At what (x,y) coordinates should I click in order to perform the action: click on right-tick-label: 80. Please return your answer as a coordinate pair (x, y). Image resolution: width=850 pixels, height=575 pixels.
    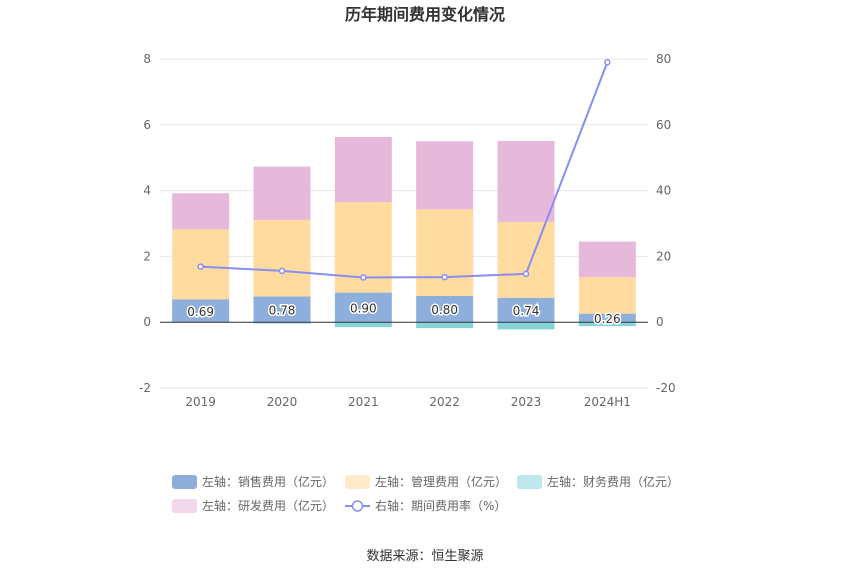
    Looking at the image, I should click on (663, 59).